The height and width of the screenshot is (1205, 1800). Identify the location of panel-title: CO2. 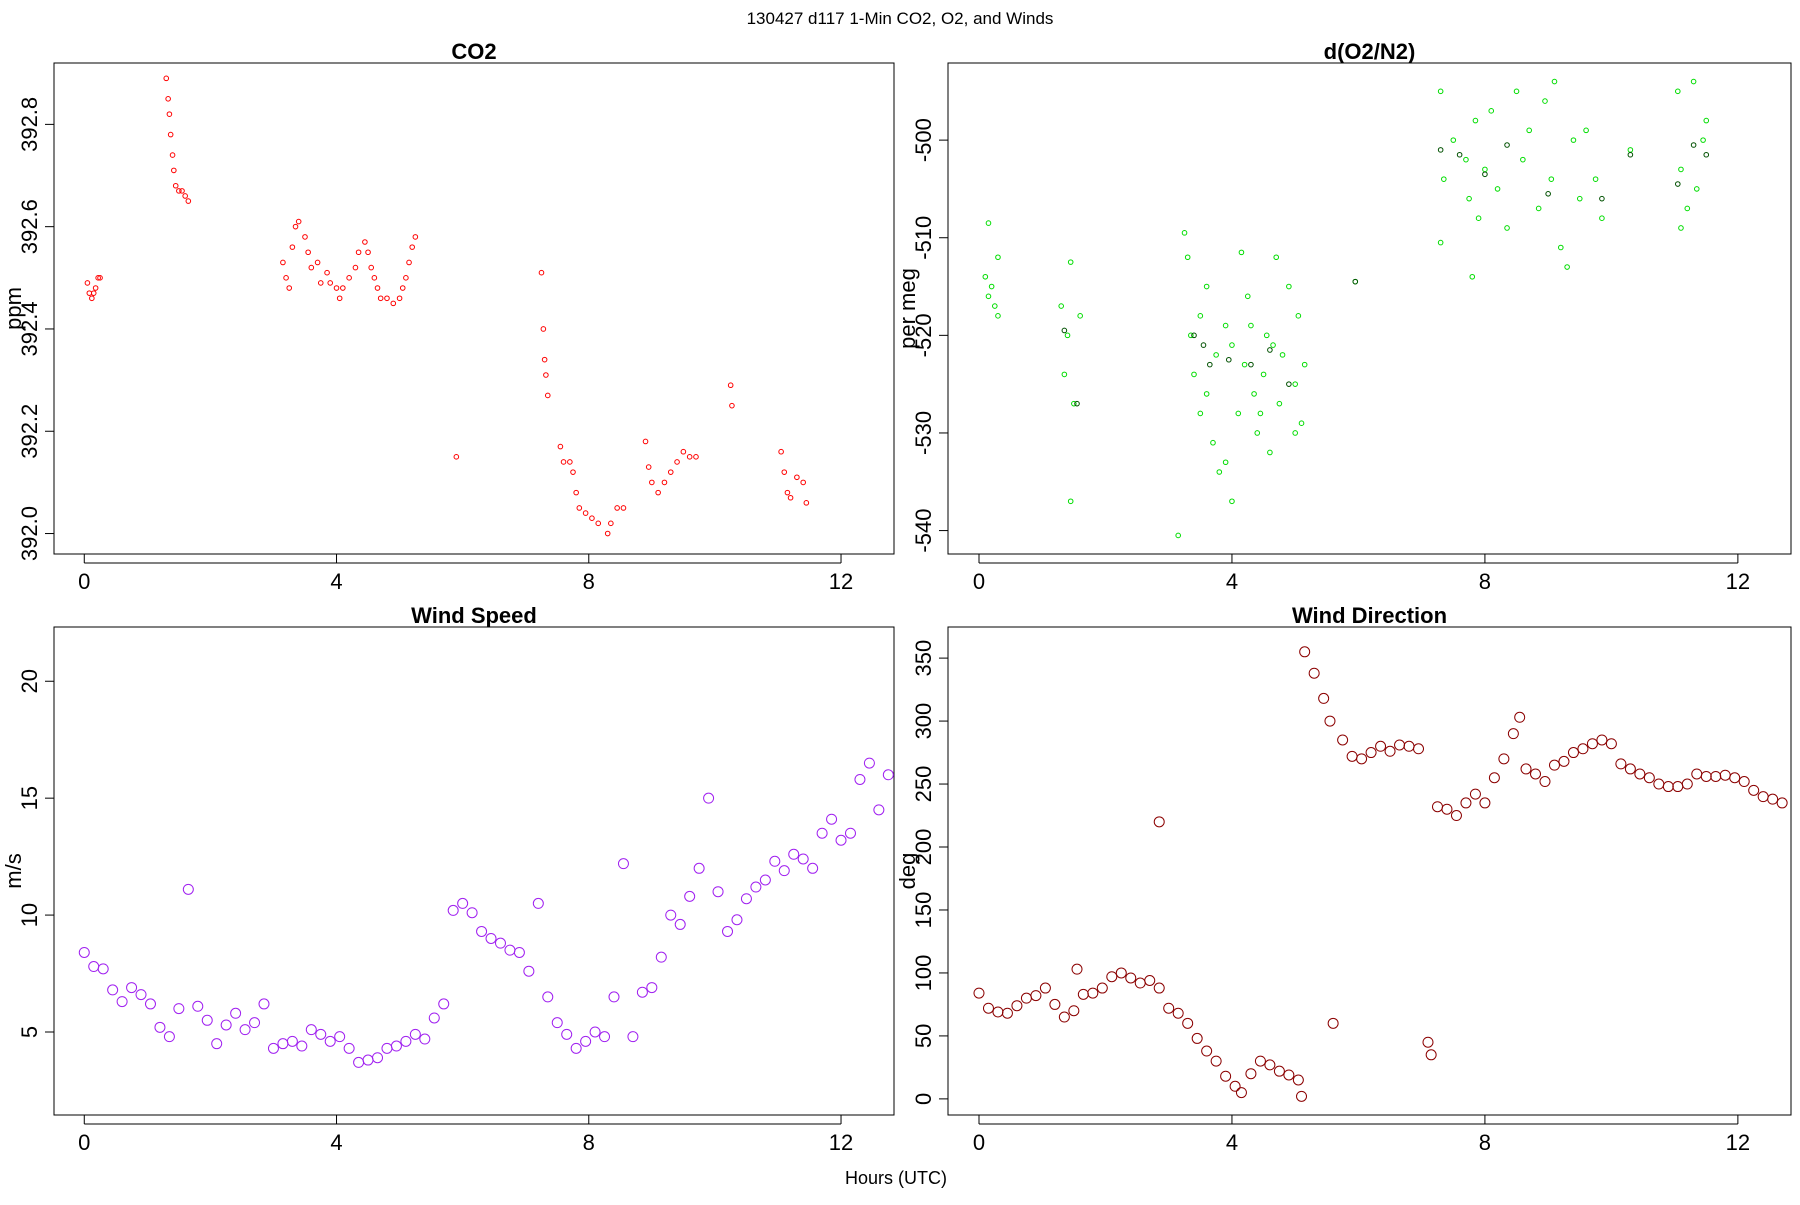
(473, 51).